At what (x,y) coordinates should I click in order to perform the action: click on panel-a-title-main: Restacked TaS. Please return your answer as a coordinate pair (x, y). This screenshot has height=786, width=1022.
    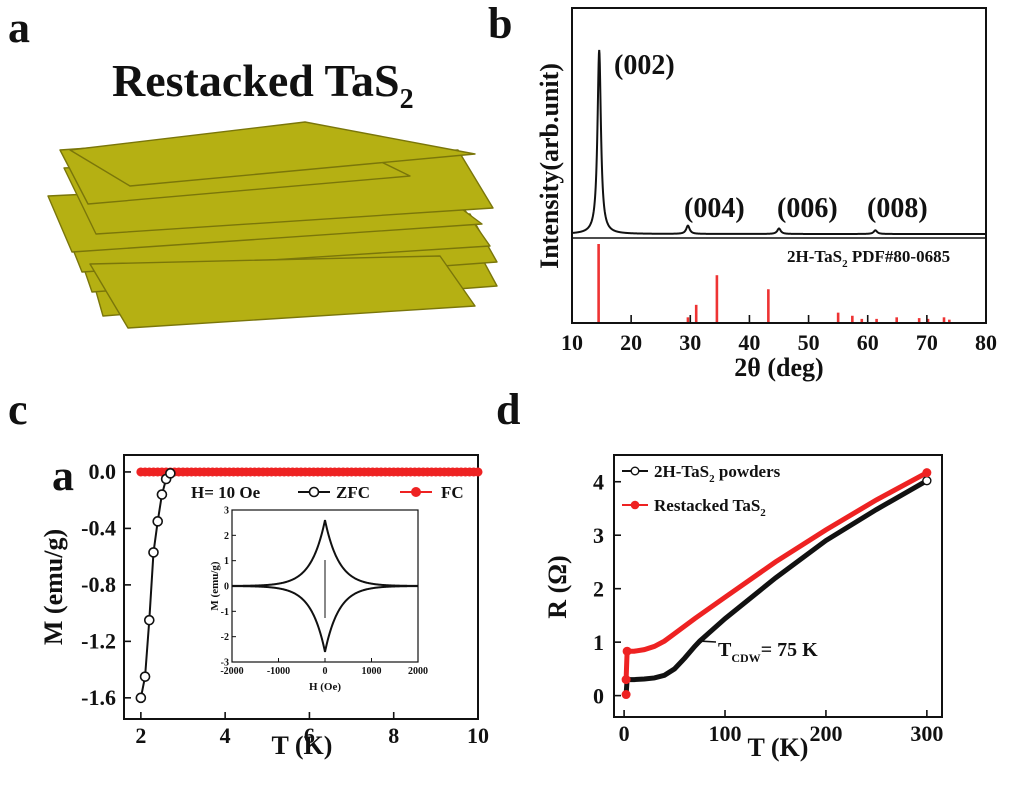
    Looking at the image, I should click on (256, 80).